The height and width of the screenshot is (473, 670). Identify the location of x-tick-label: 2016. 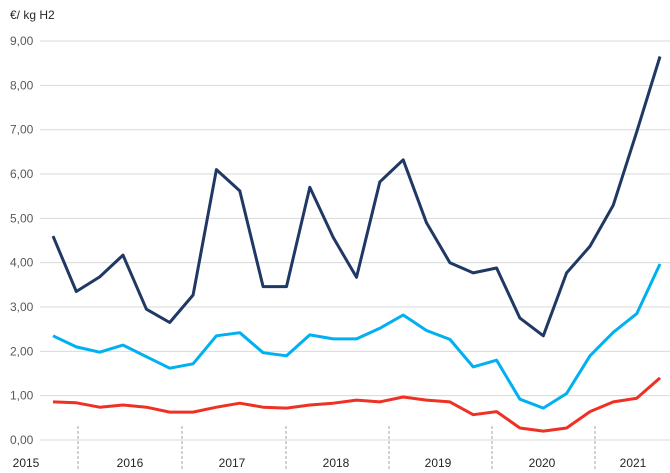
(130, 463).